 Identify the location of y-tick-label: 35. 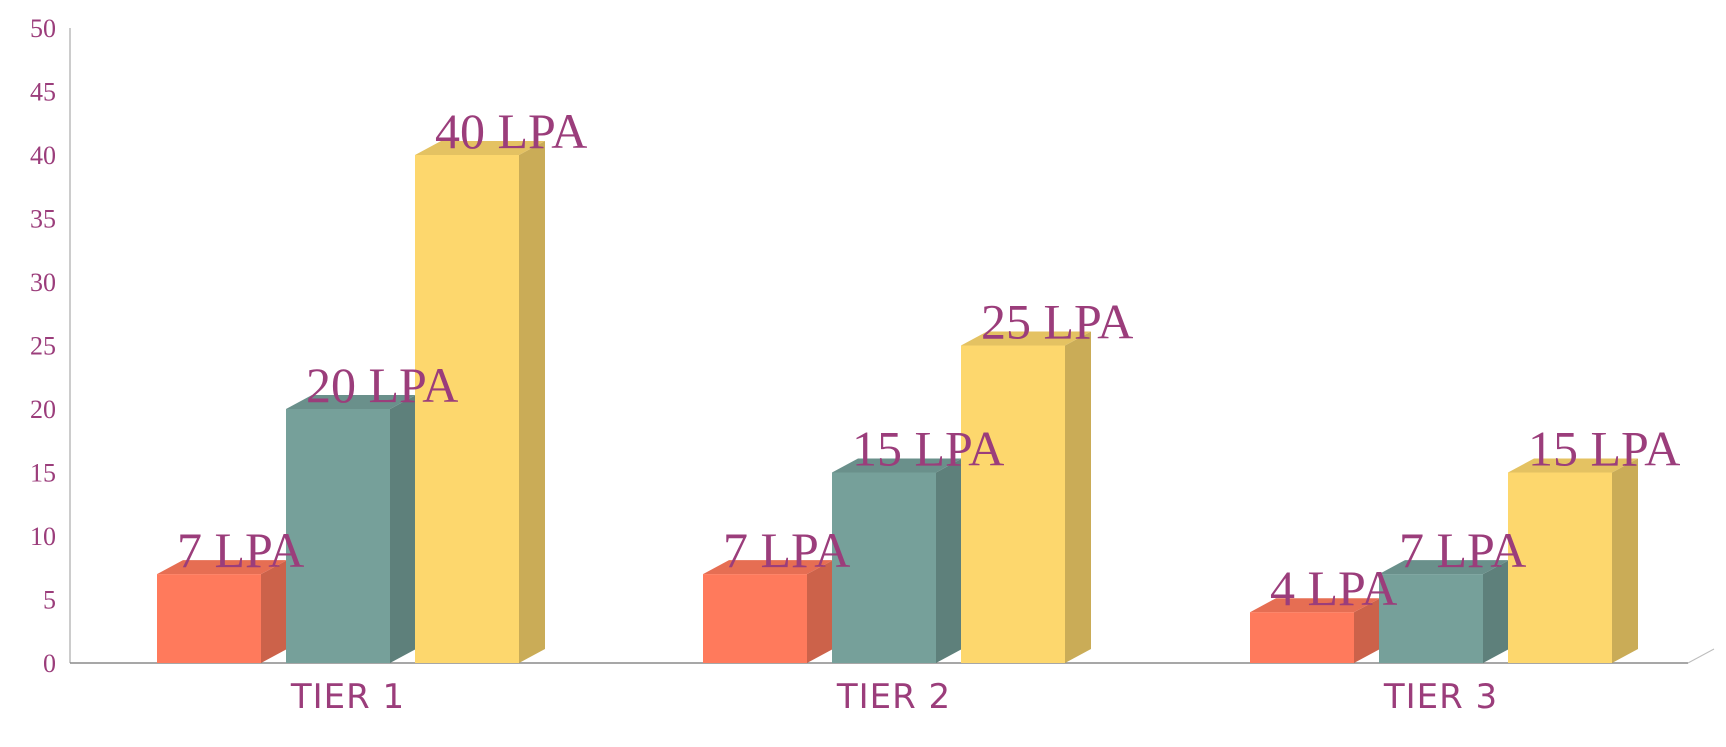
(43, 219).